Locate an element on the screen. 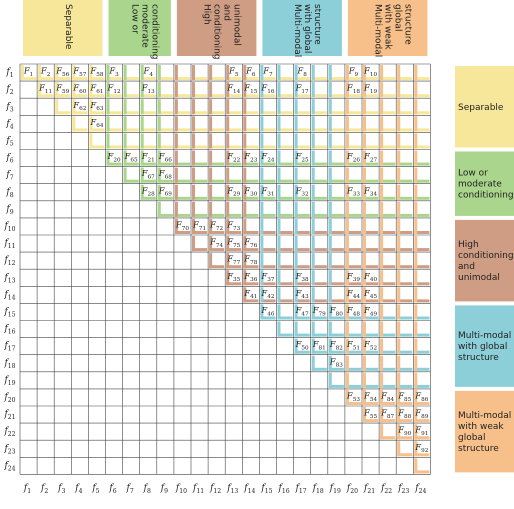 This screenshot has height=509, width=514. cell-label: F30 is located at coordinates (250, 191).